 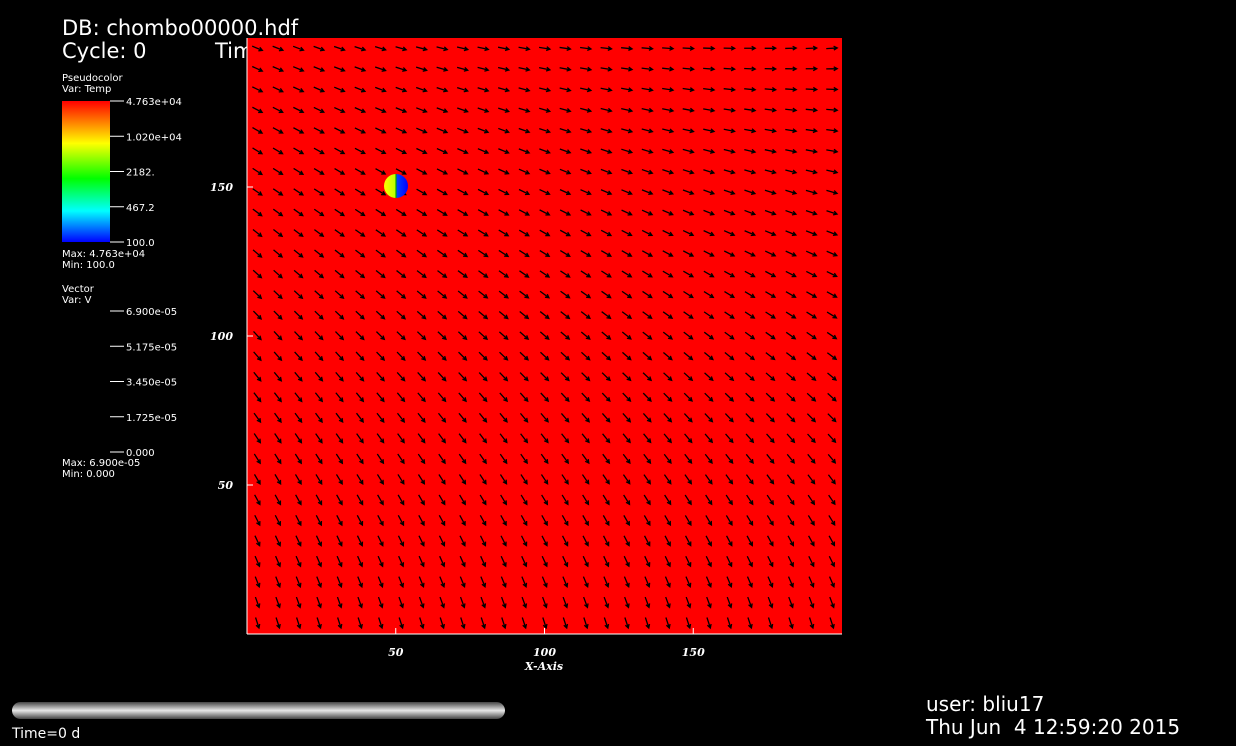 I want to click on sphere, so click(x=396, y=186).